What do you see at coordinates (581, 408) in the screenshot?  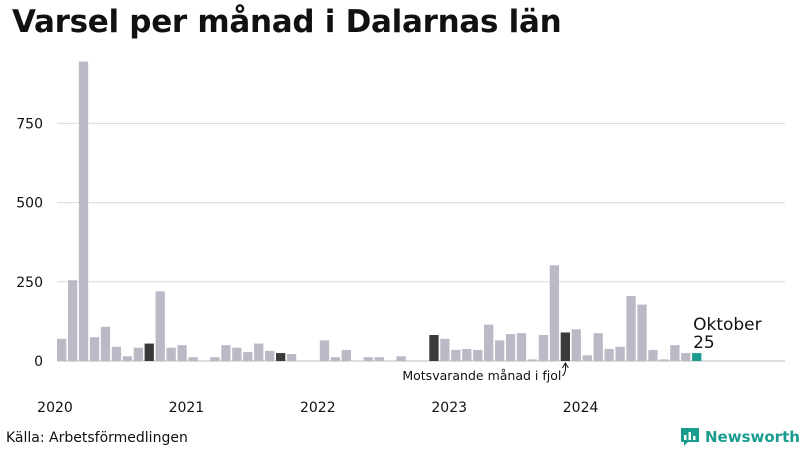 I see `x-tick-label: 2024` at bounding box center [581, 408].